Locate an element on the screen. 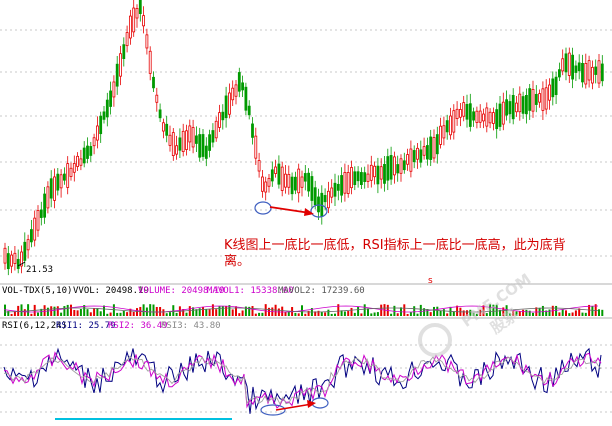  rsi-arrow-head is located at coordinates (311, 404).